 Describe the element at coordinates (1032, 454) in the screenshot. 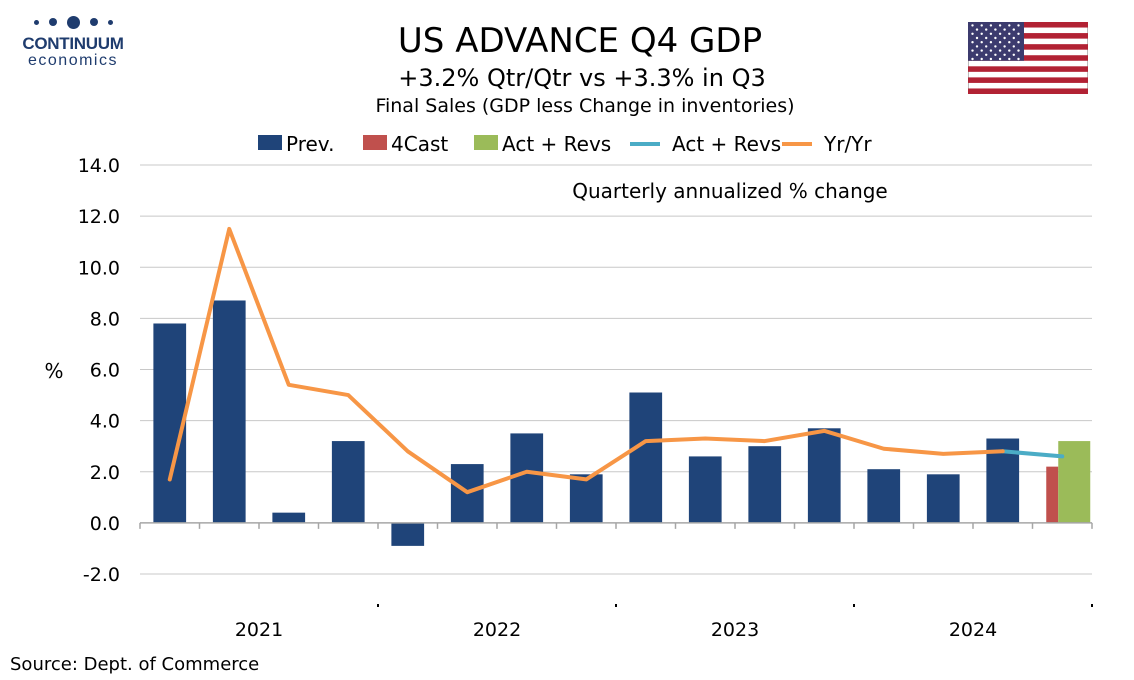

I see `line-act-revs` at that location.